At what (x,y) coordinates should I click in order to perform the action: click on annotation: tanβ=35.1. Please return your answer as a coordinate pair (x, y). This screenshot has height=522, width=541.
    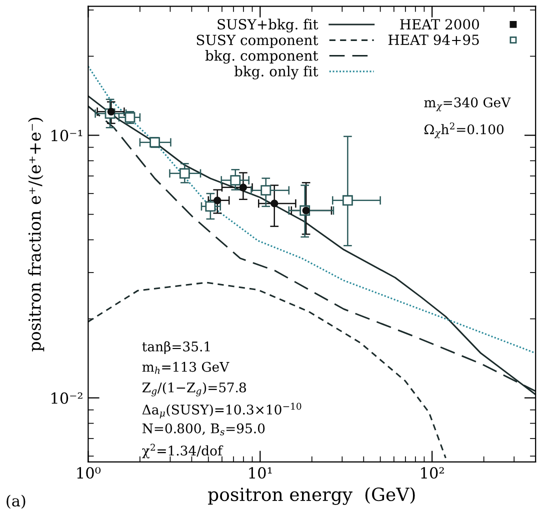
    Looking at the image, I should click on (176, 347).